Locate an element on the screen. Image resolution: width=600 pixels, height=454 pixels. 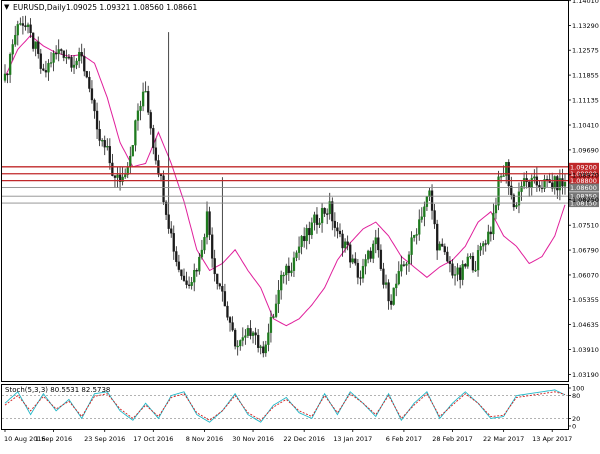
y-tick-label: 1.11135 is located at coordinates (585, 100).